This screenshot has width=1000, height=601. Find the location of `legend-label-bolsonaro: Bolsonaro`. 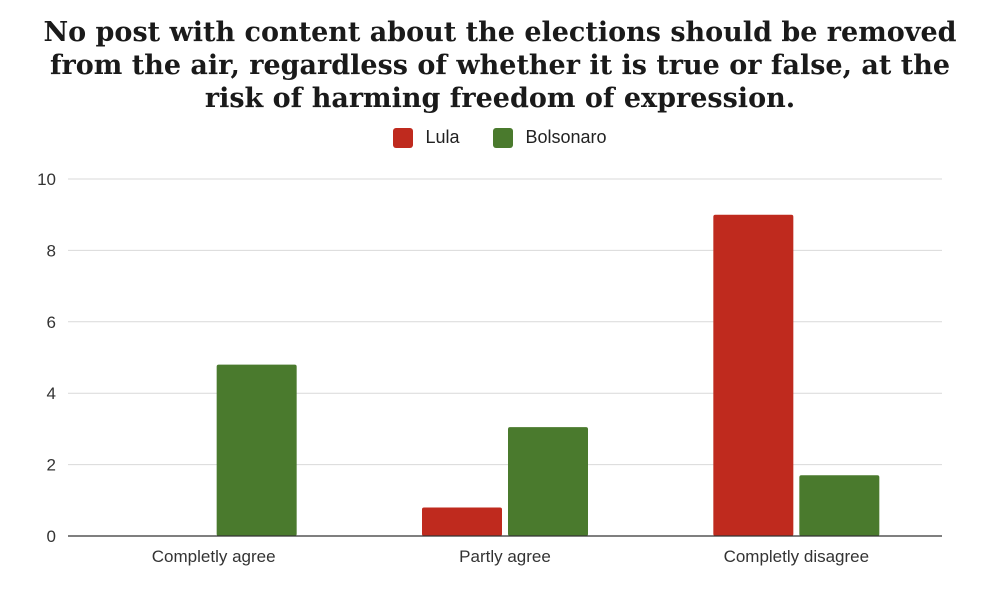

legend-label-bolsonaro: Bolsonaro is located at coordinates (566, 137).